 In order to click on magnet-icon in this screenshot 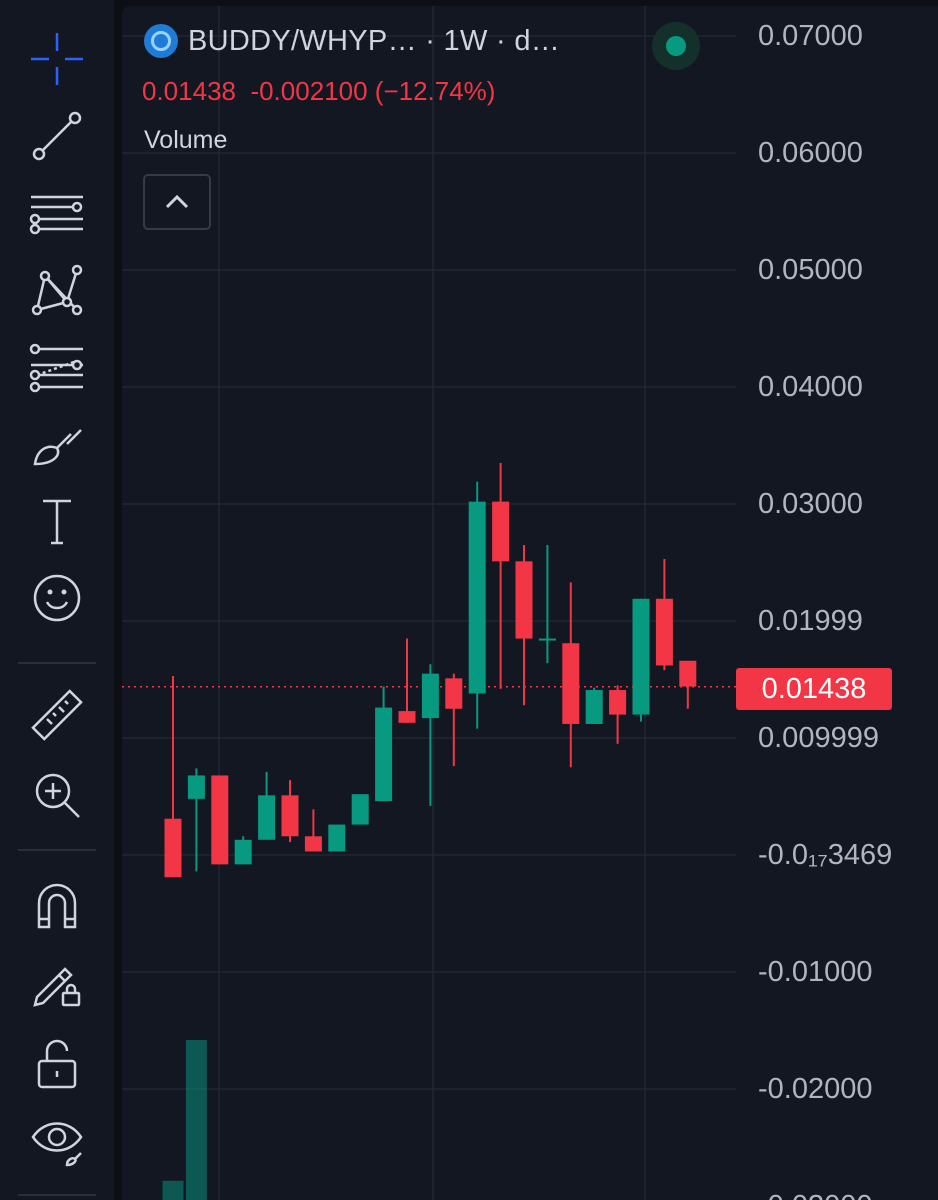, I will do `click(57, 906)`.